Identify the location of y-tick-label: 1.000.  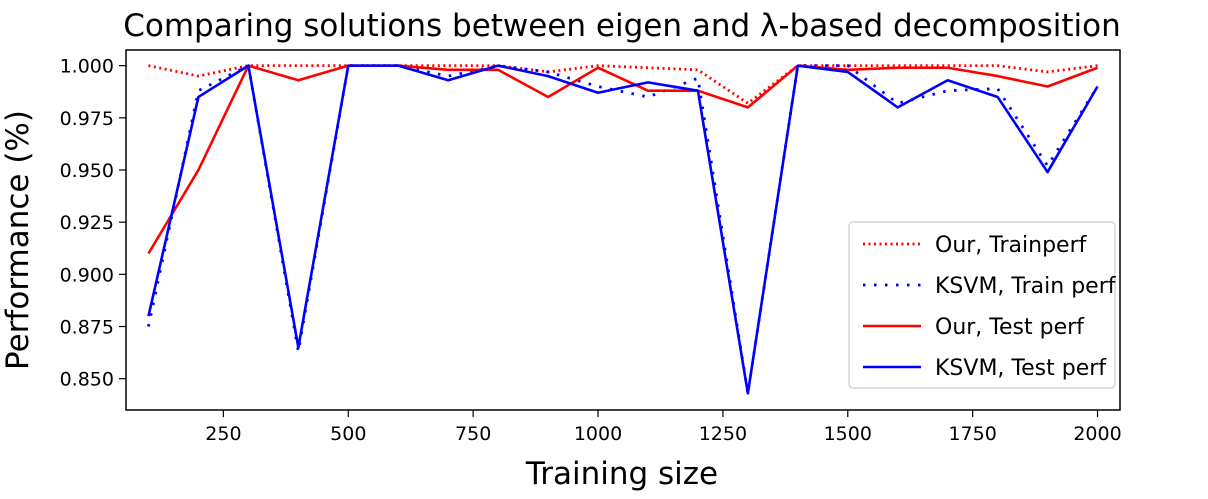
(87, 67).